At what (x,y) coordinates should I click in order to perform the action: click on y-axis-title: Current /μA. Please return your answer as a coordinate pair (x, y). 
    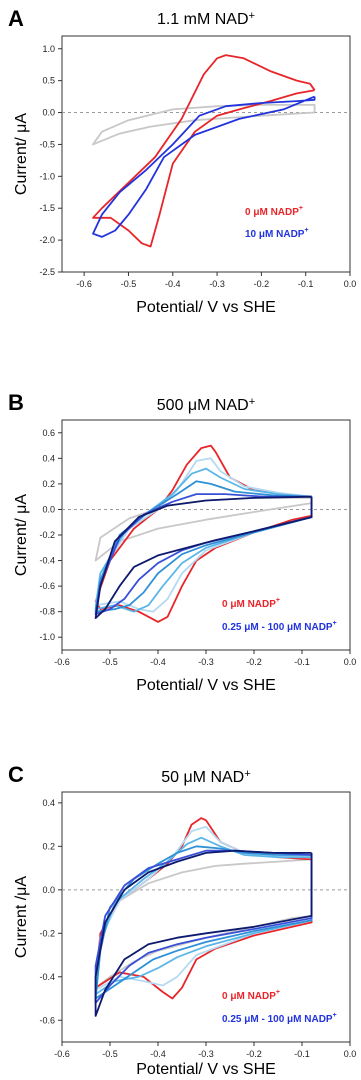
    Looking at the image, I should click on (21, 917).